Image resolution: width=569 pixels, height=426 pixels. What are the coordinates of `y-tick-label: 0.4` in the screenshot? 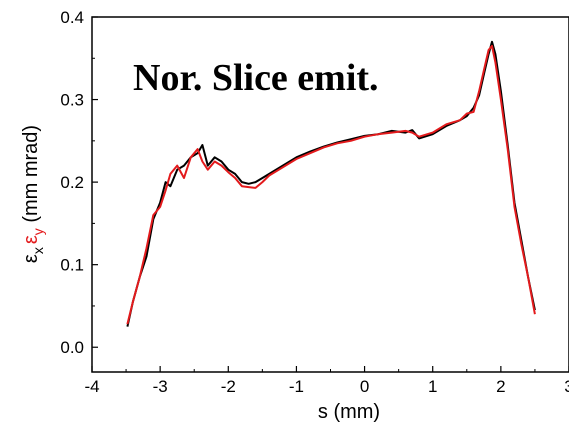 It's located at (72, 17).